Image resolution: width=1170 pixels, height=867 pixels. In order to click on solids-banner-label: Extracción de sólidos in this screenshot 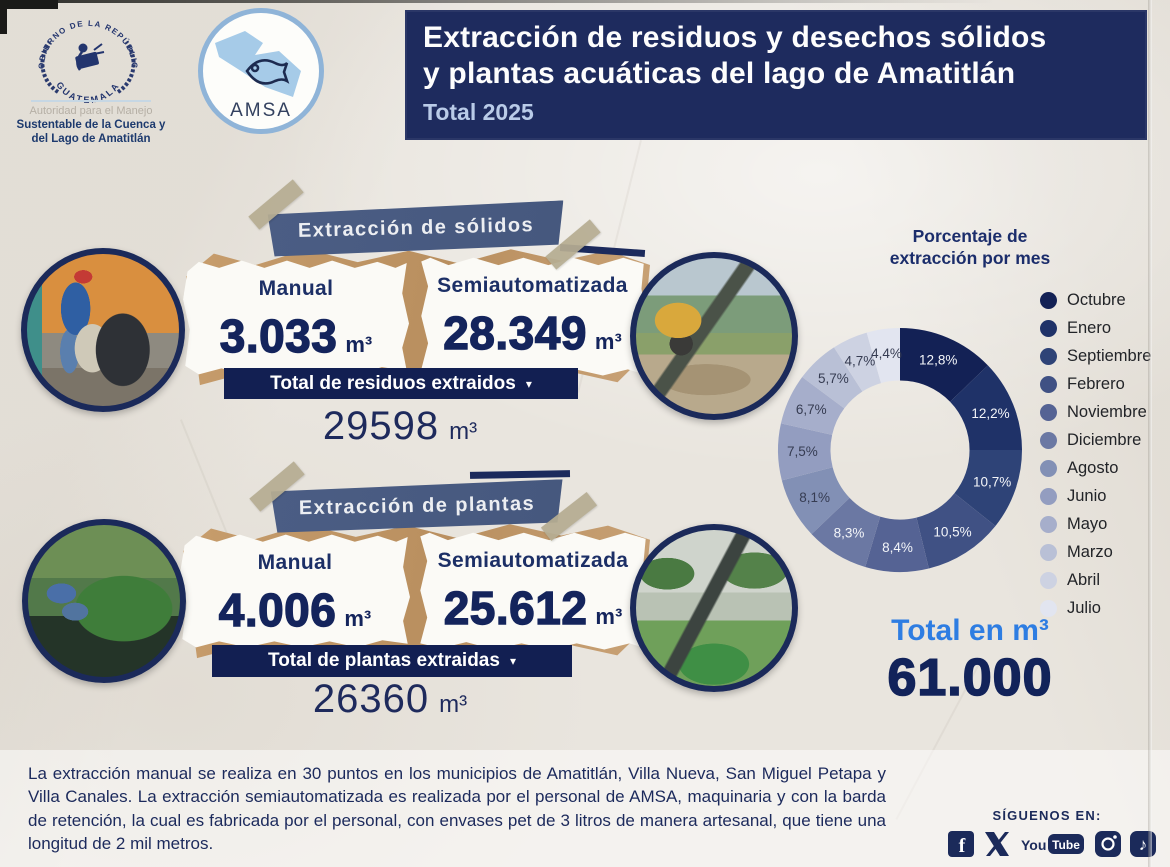, I will do `click(416, 228)`.